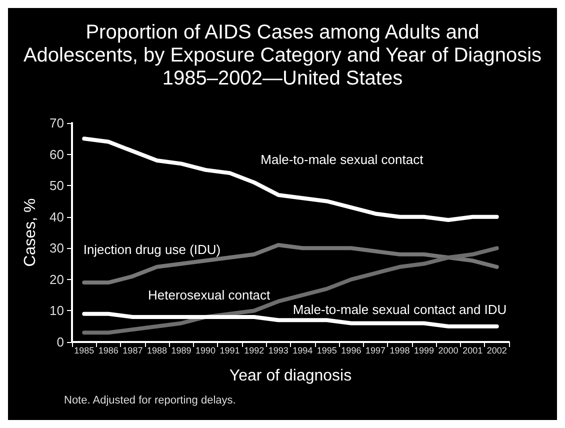 The height and width of the screenshot is (428, 565). I want to click on x-tick-label: 1992, so click(254, 351).